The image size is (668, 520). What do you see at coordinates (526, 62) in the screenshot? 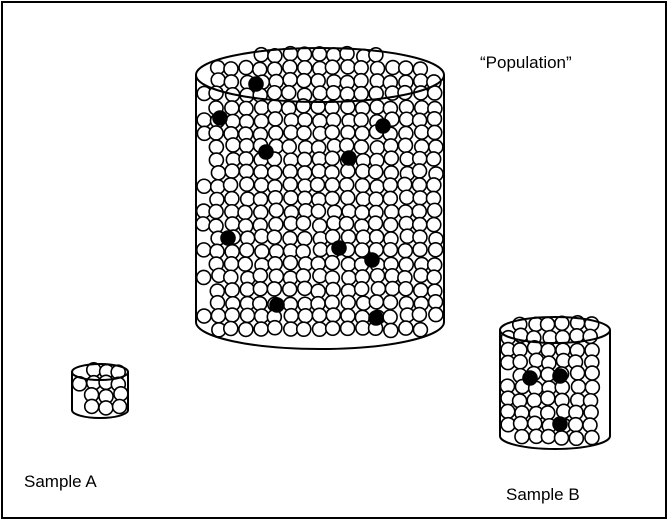
I see `population-label: “Population”` at bounding box center [526, 62].